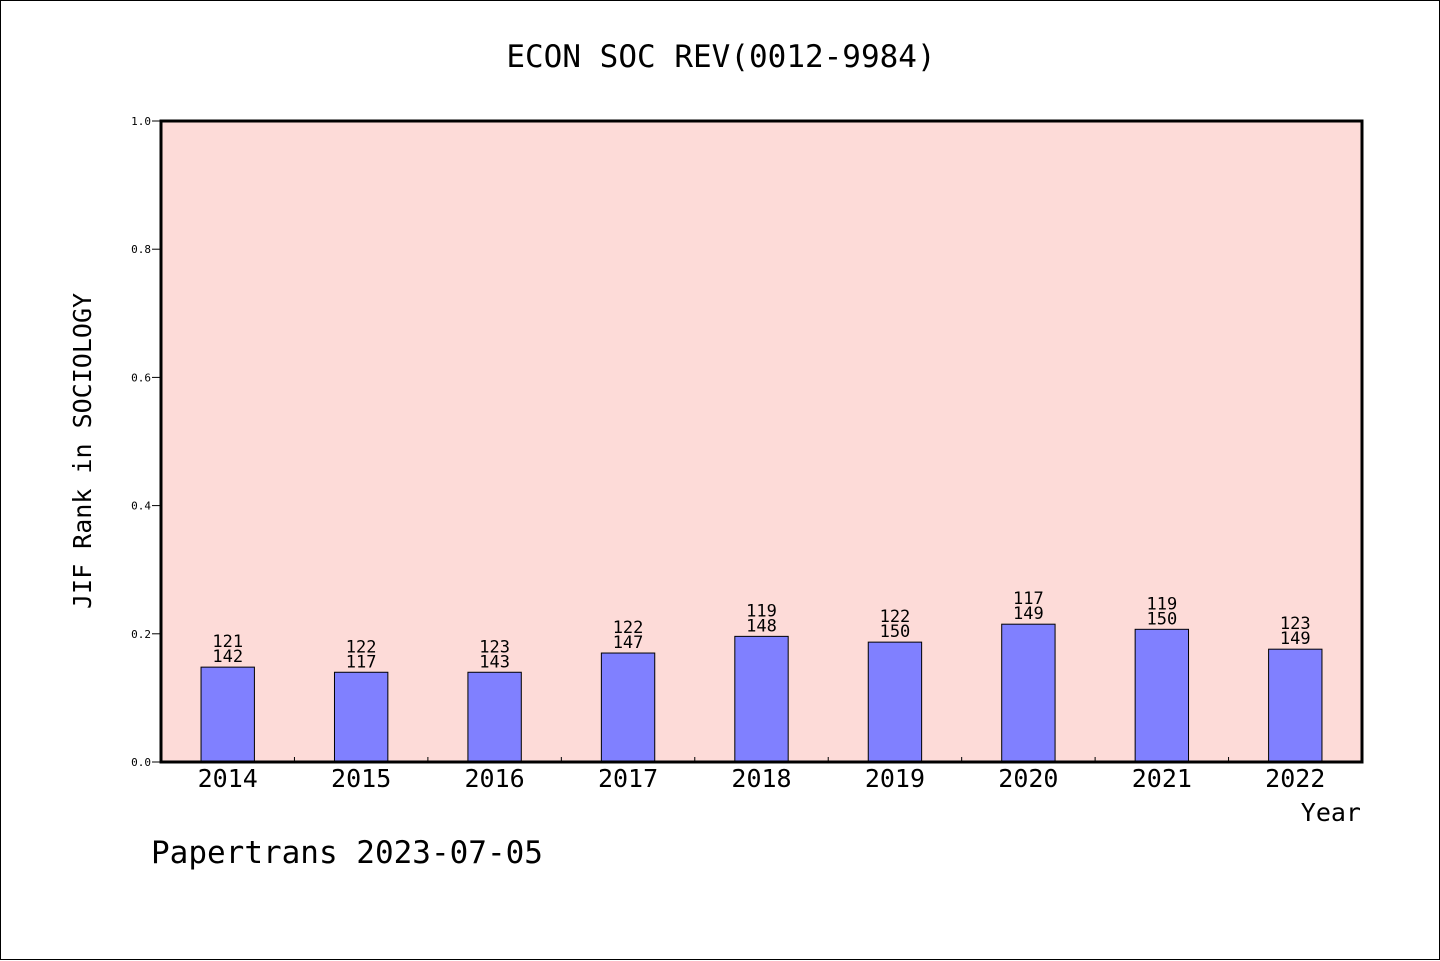 Image resolution: width=1440 pixels, height=961 pixels. What do you see at coordinates (227, 657) in the screenshot?
I see `bar-label-bottom: 142` at bounding box center [227, 657].